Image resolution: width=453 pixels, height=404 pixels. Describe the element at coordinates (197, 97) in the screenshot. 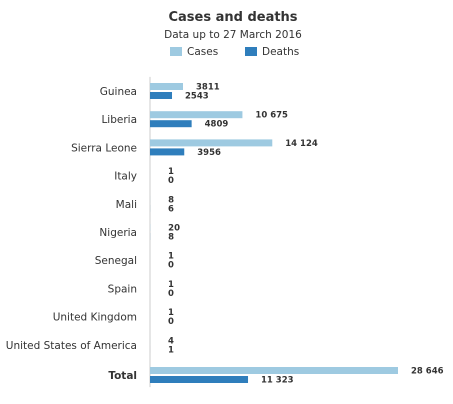

I see `data-label-deaths: 2543` at that location.